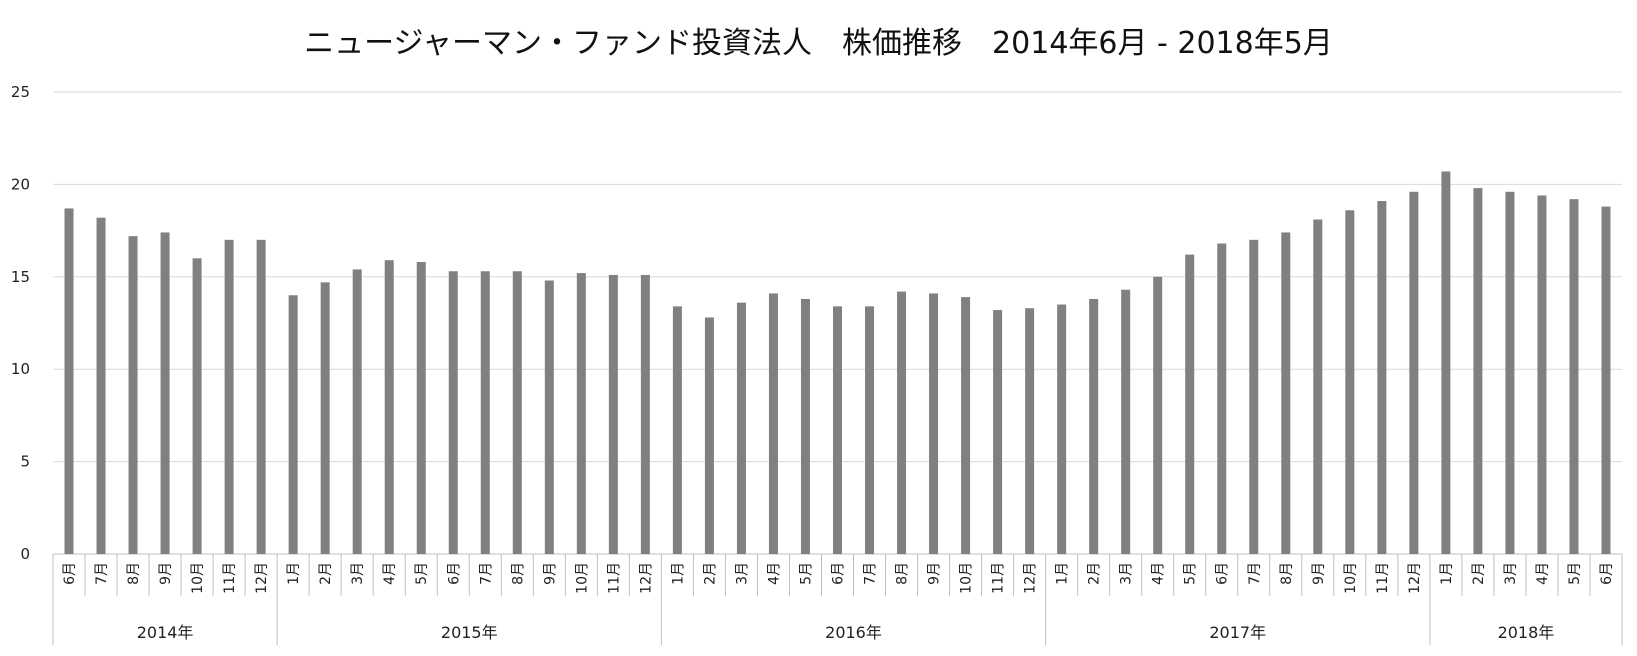  What do you see at coordinates (20, 184) in the screenshot?
I see `y-tick-label: 20` at bounding box center [20, 184].